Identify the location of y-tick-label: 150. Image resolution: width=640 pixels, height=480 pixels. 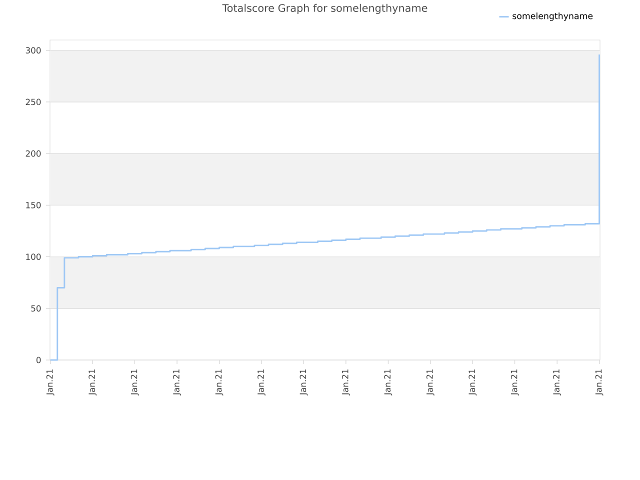
(33, 205).